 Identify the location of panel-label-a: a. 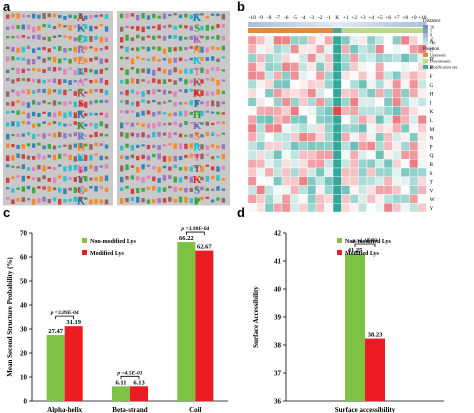
(7, 7).